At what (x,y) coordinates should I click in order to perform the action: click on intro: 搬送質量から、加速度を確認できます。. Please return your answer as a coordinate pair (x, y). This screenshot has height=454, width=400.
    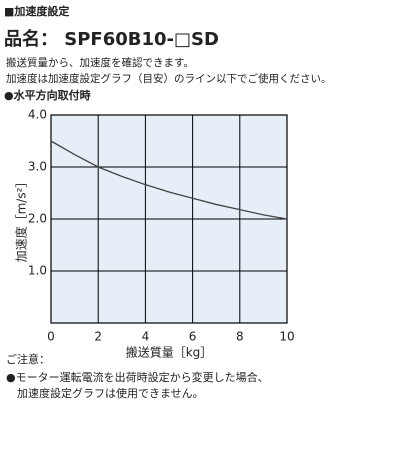
    Looking at the image, I should click on (100, 62).